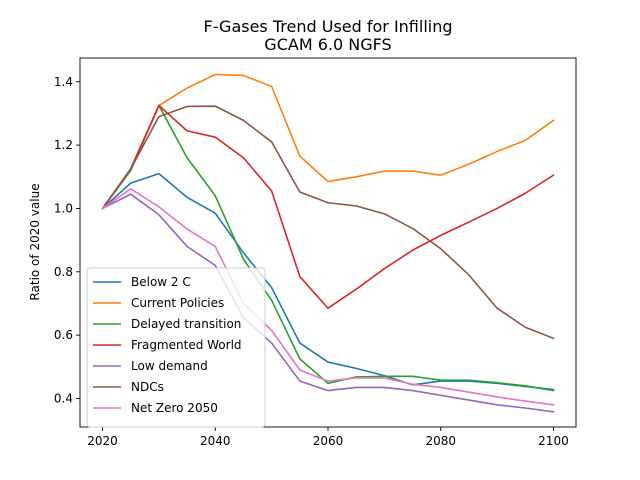 The image size is (640, 480). What do you see at coordinates (102, 441) in the screenshot?
I see `x-tick-label: 2020` at bounding box center [102, 441].